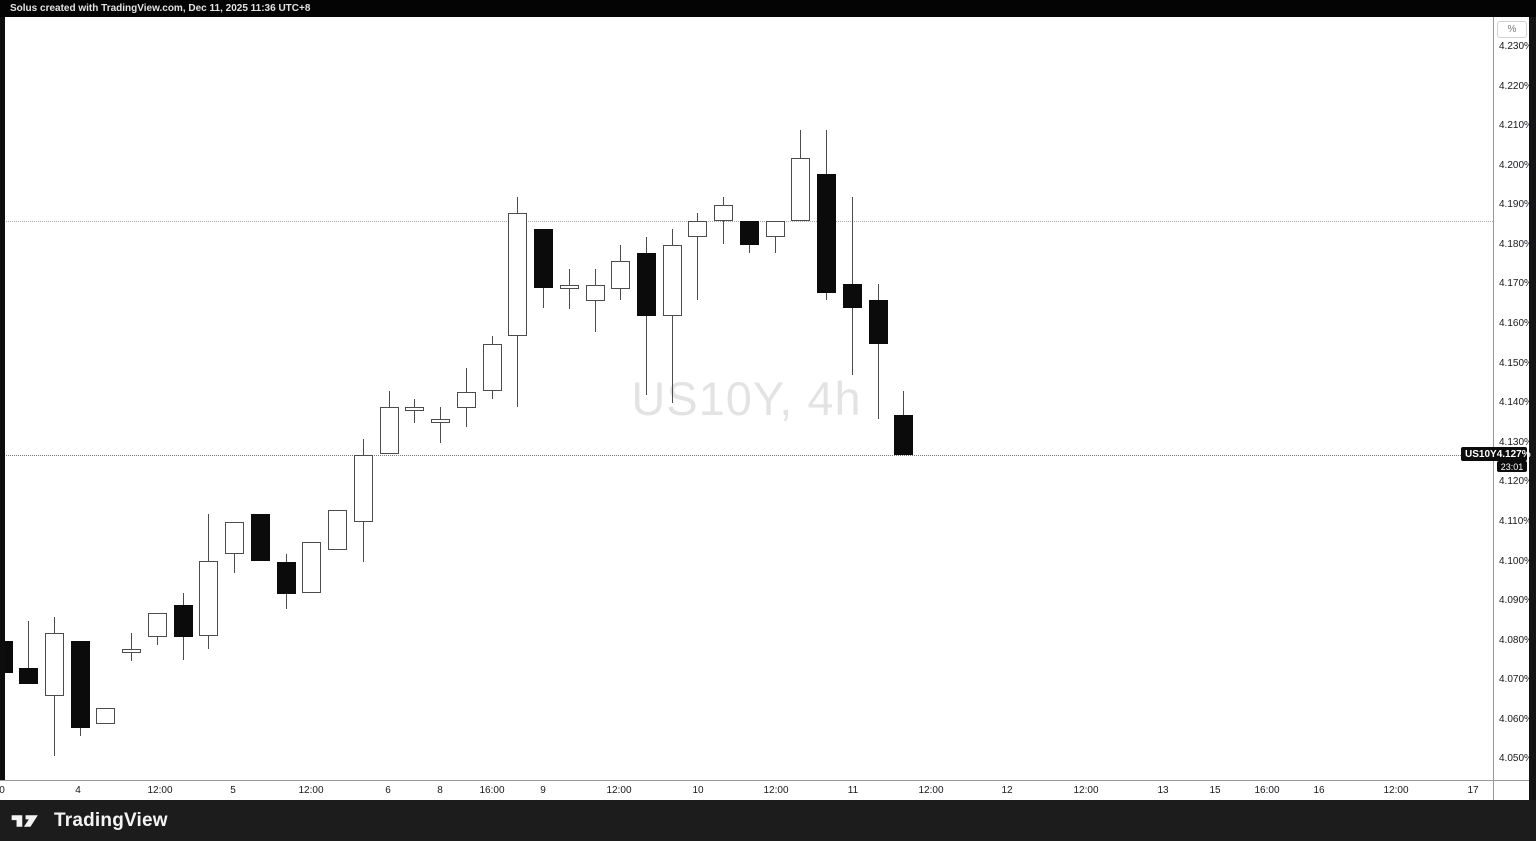 This screenshot has height=841, width=1536. I want to click on footer-bar: TradingView, so click(768, 820).